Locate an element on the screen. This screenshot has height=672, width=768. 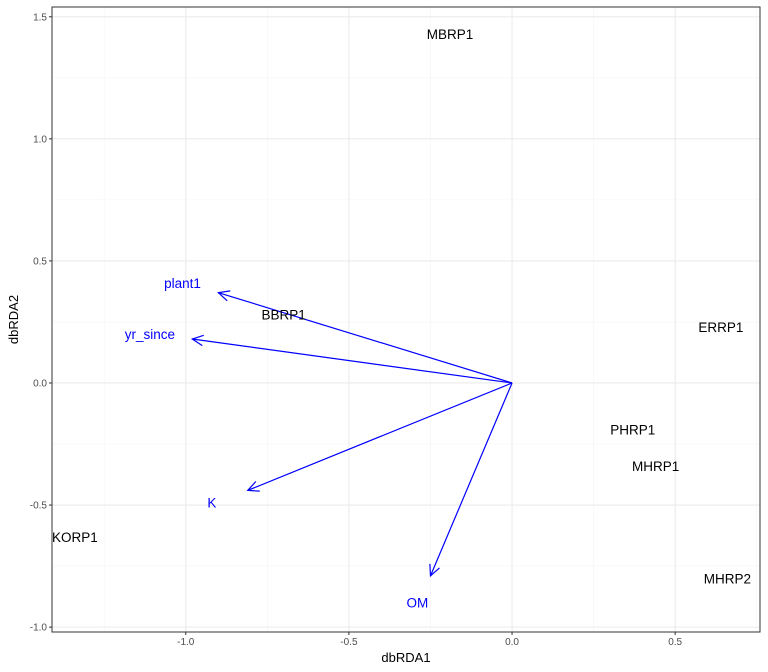
x-axis-ticks: -1.0 -0.5 0.0 0.5 is located at coordinates (430, 640).